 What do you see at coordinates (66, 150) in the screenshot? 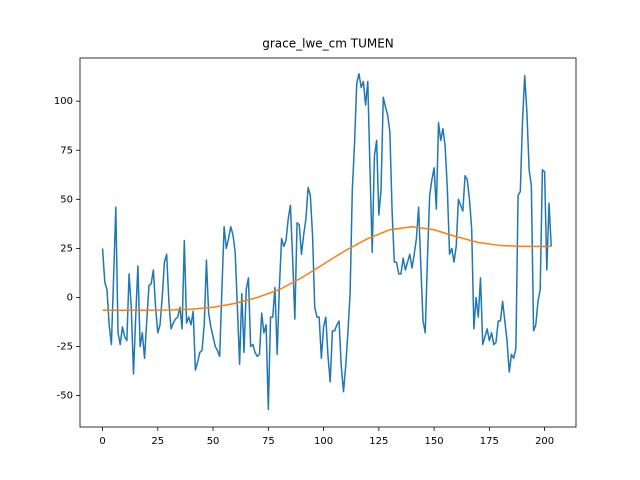
I see `y-tick-label: 75` at bounding box center [66, 150].